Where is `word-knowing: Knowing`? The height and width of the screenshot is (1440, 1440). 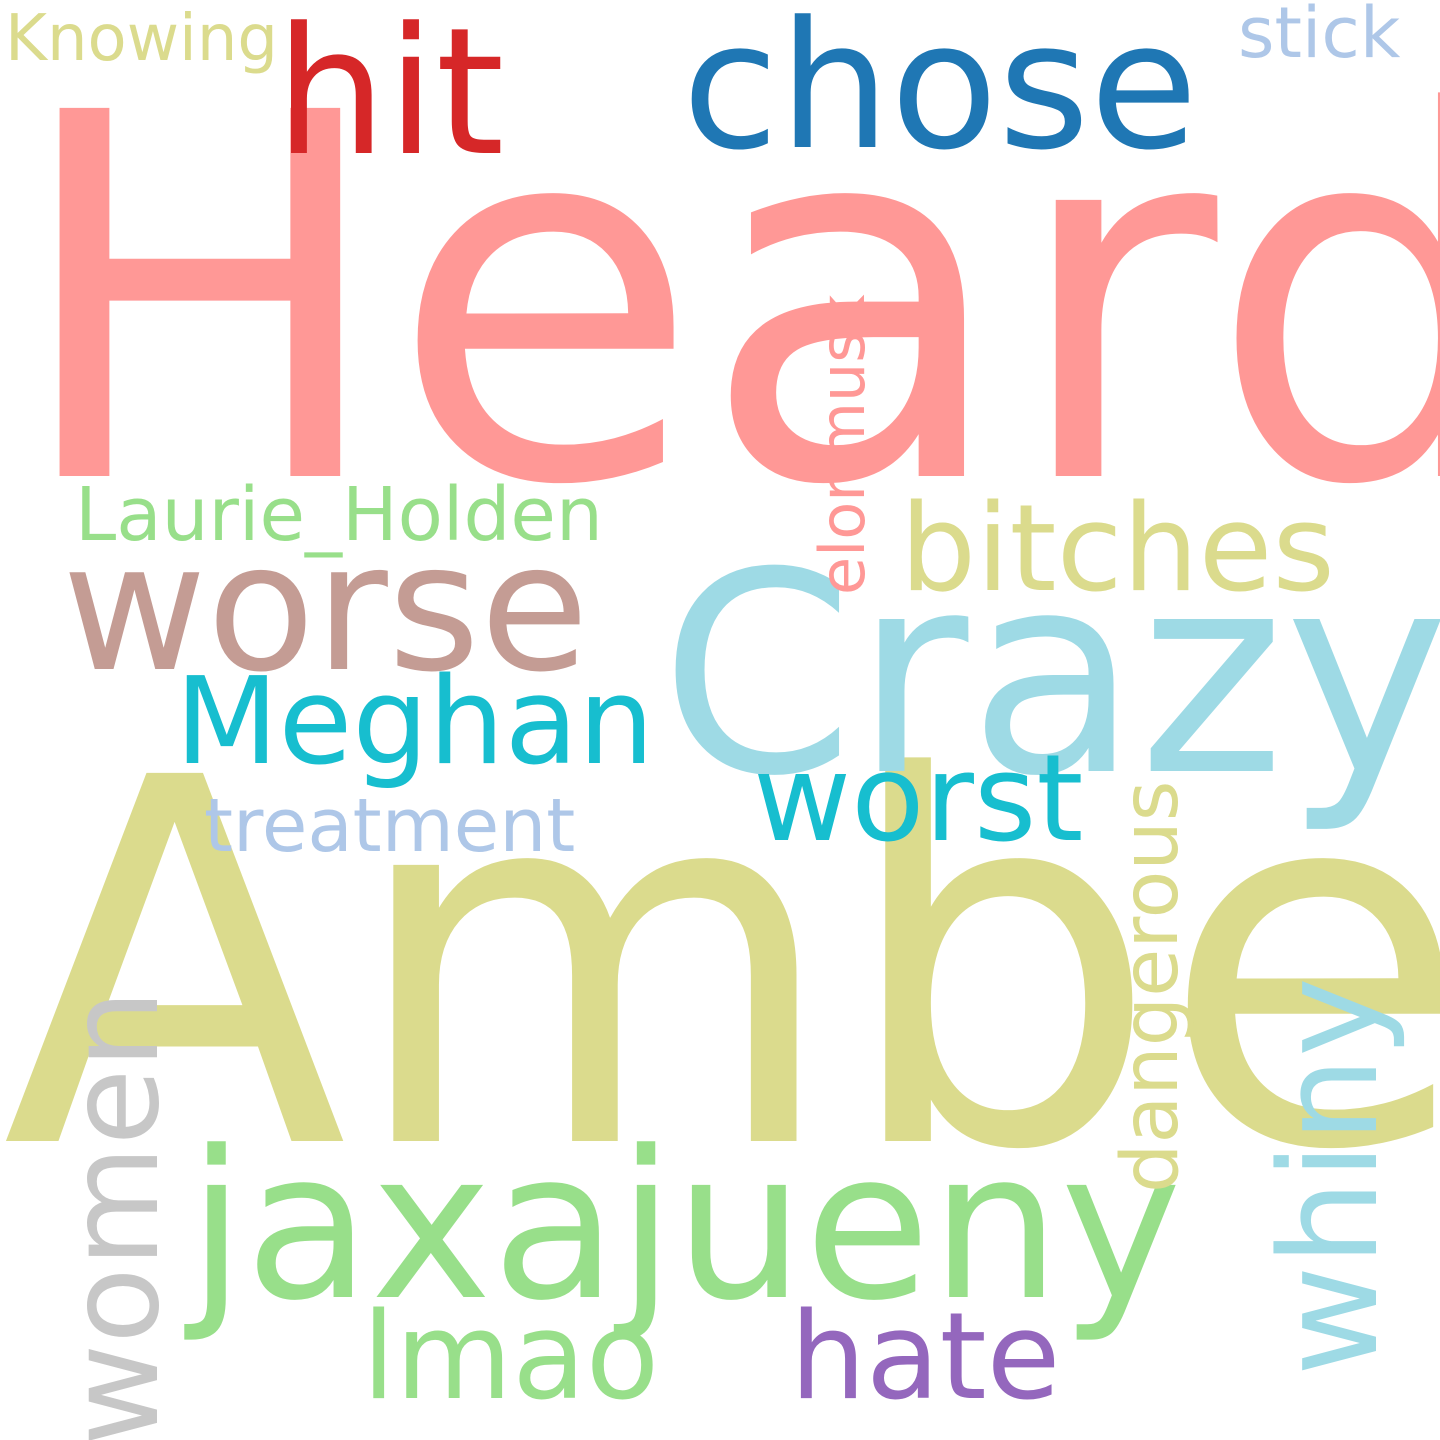
word-knowing: Knowing is located at coordinates (141, 39).